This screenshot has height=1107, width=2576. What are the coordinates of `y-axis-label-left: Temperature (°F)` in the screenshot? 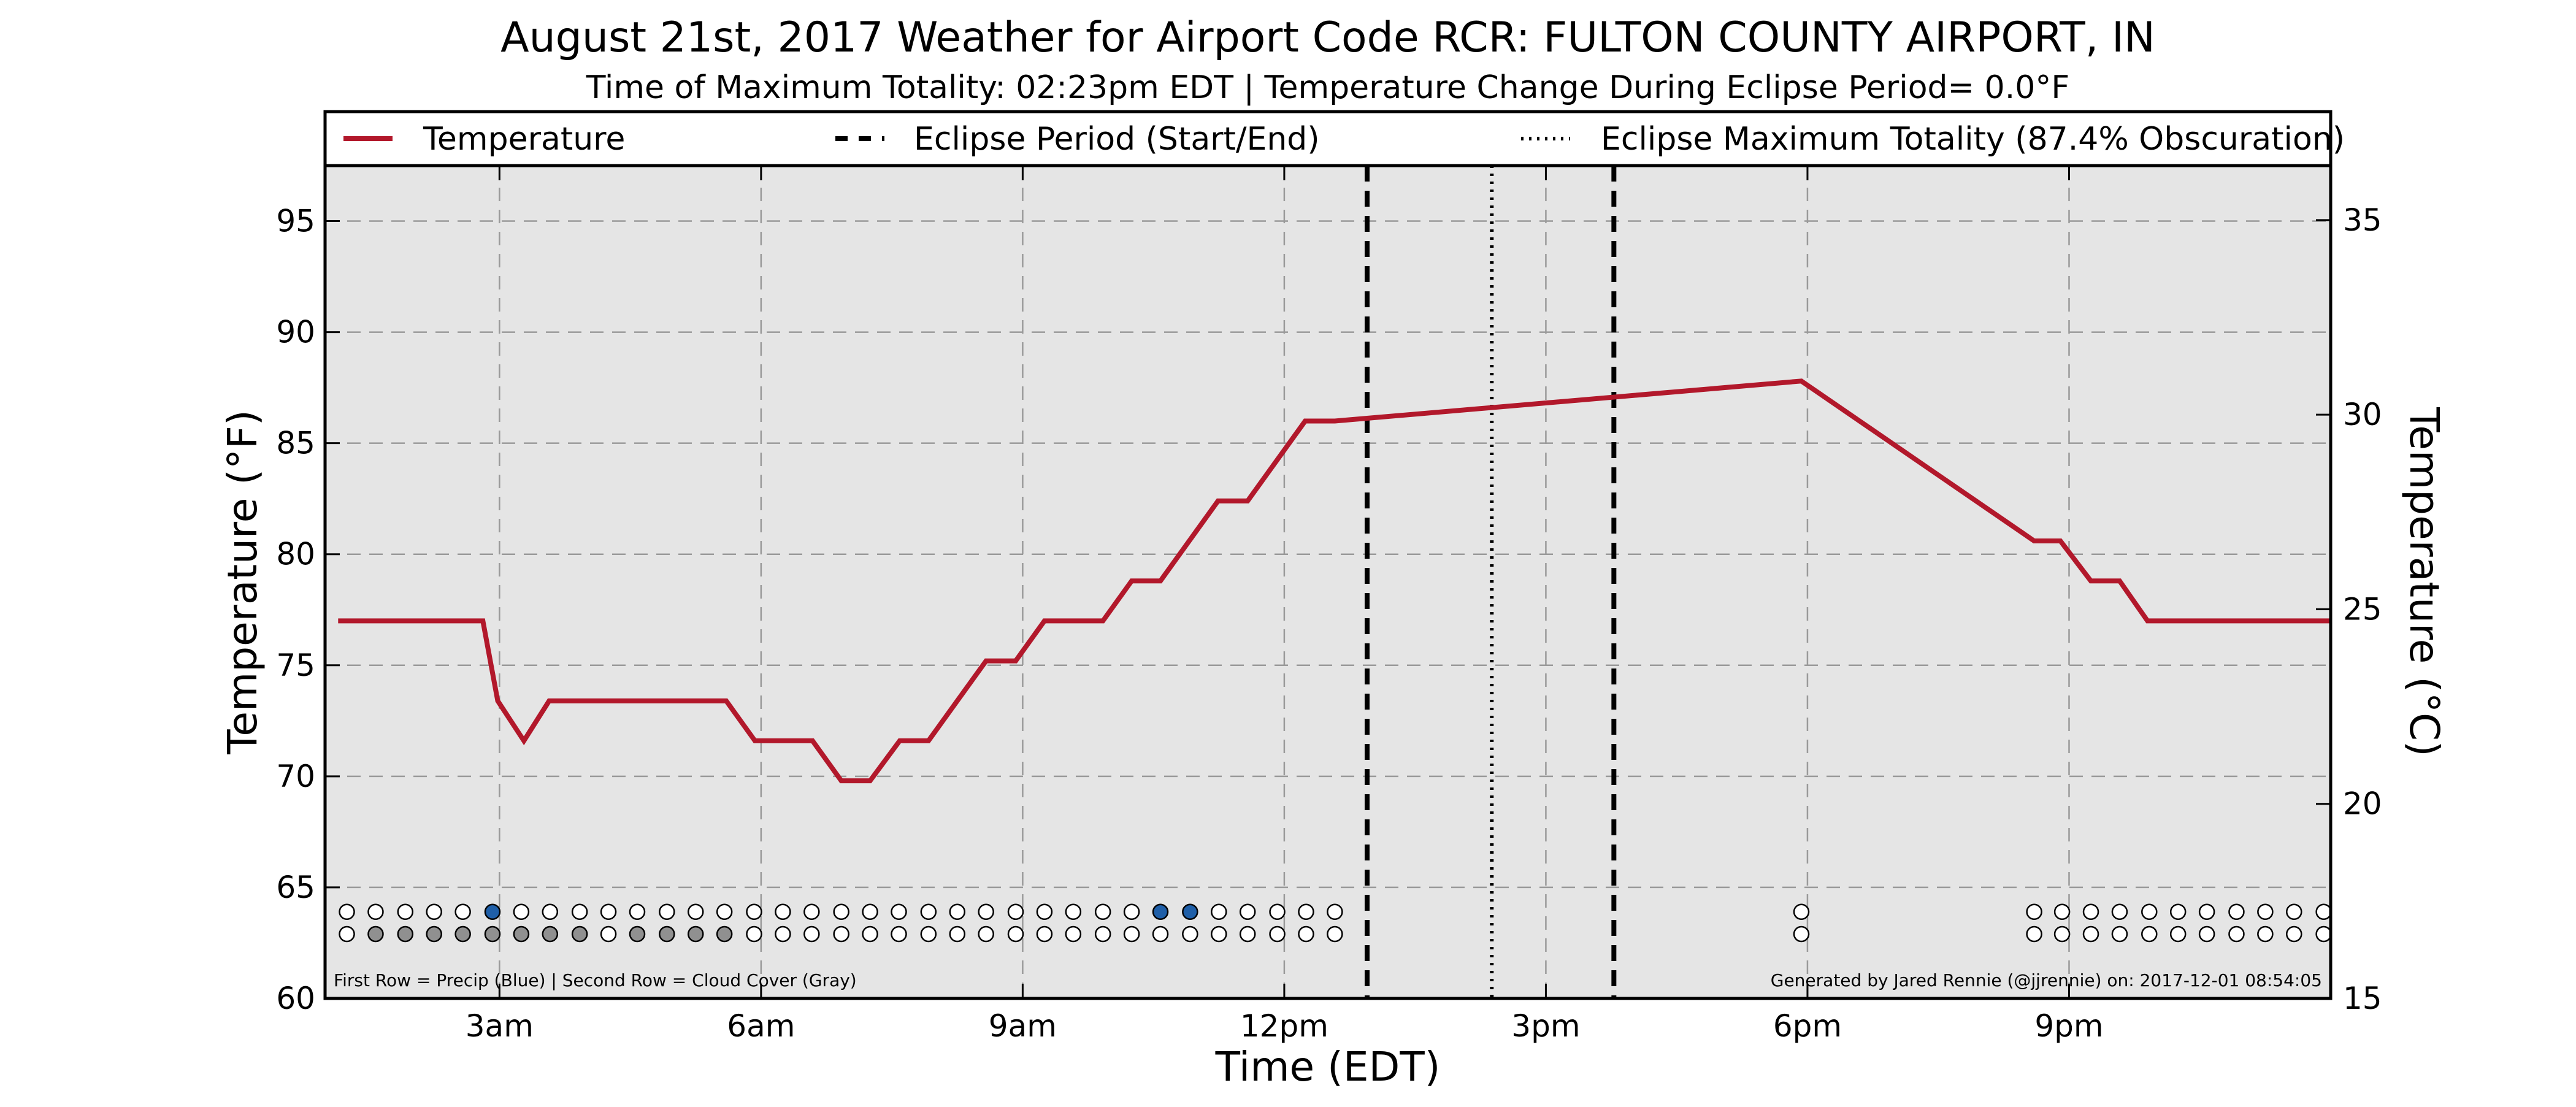 It's located at (242, 582).